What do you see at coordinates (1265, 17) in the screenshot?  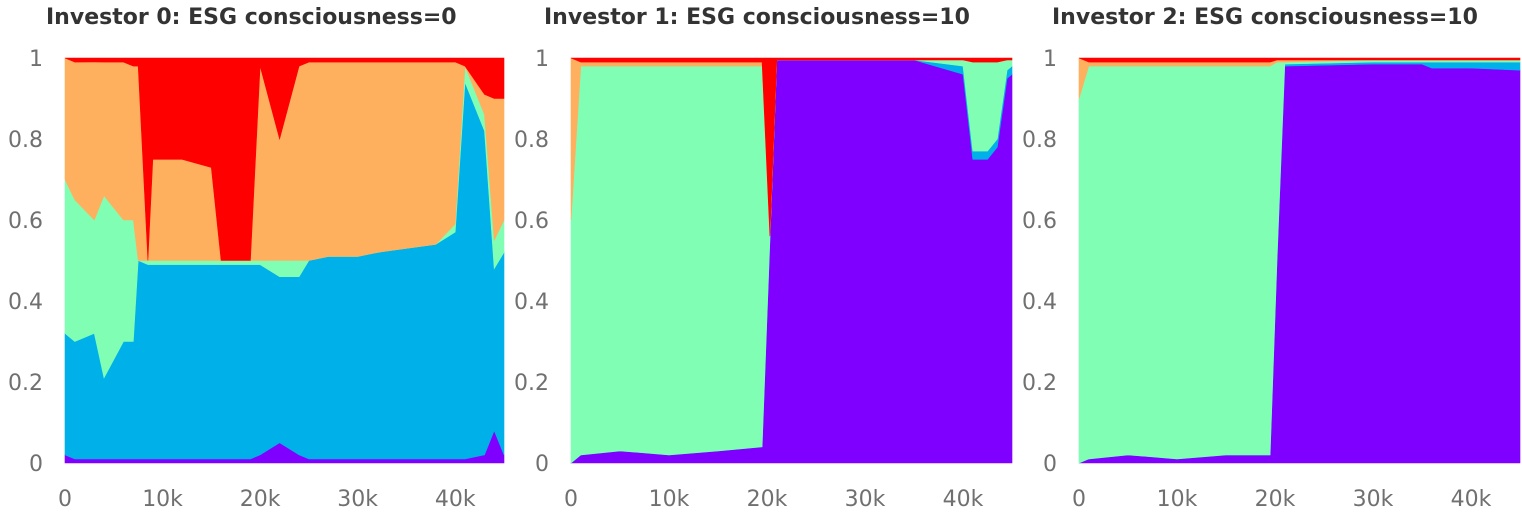 I see `panel-title: Investor 2: ESG consciousness=10` at bounding box center [1265, 17].